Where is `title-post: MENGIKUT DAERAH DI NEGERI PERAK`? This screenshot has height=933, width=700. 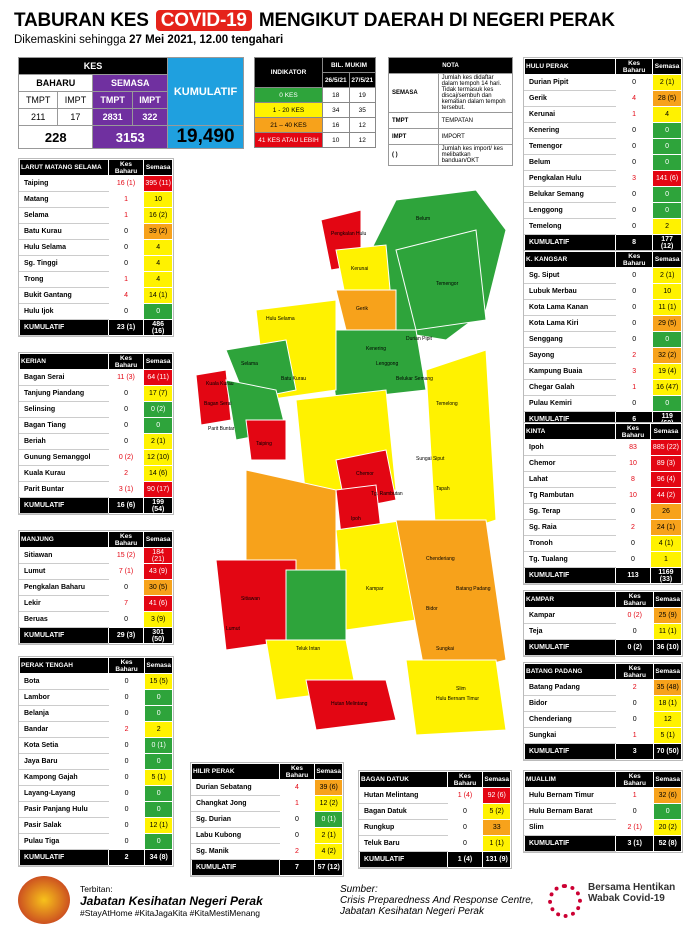
title-post: MENGIKUT DAERAH DI NEGERI PERAK is located at coordinates (436, 20).